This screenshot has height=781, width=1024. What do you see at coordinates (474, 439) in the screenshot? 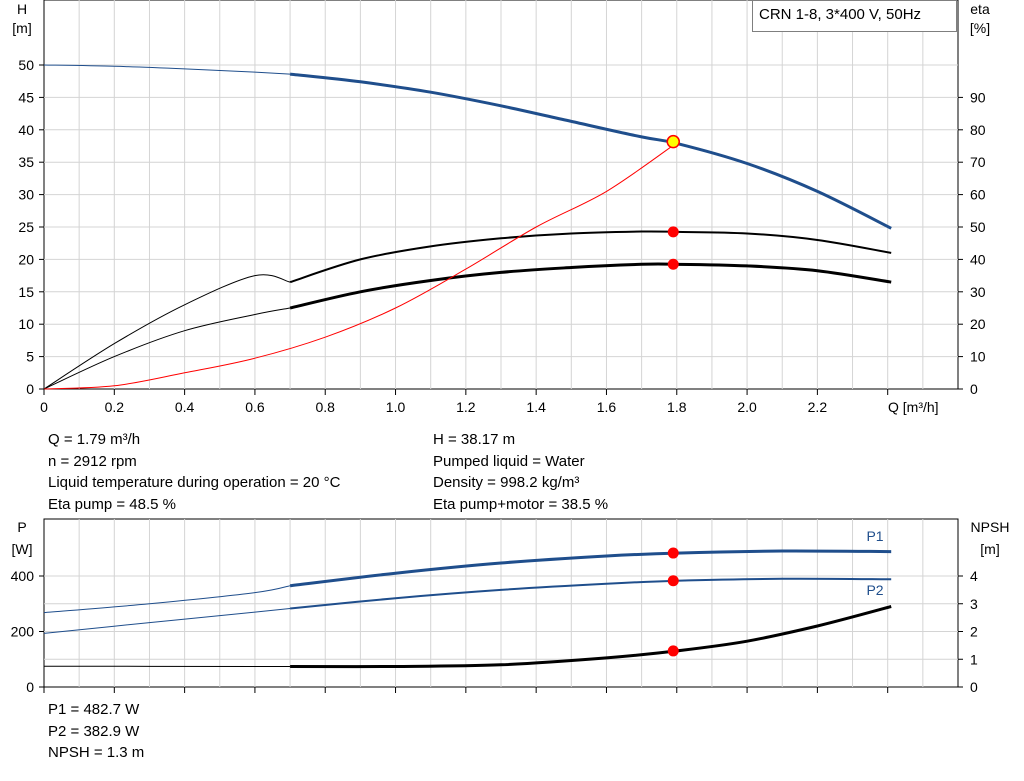
I see `head-readout: H = 38.17 m` at bounding box center [474, 439].